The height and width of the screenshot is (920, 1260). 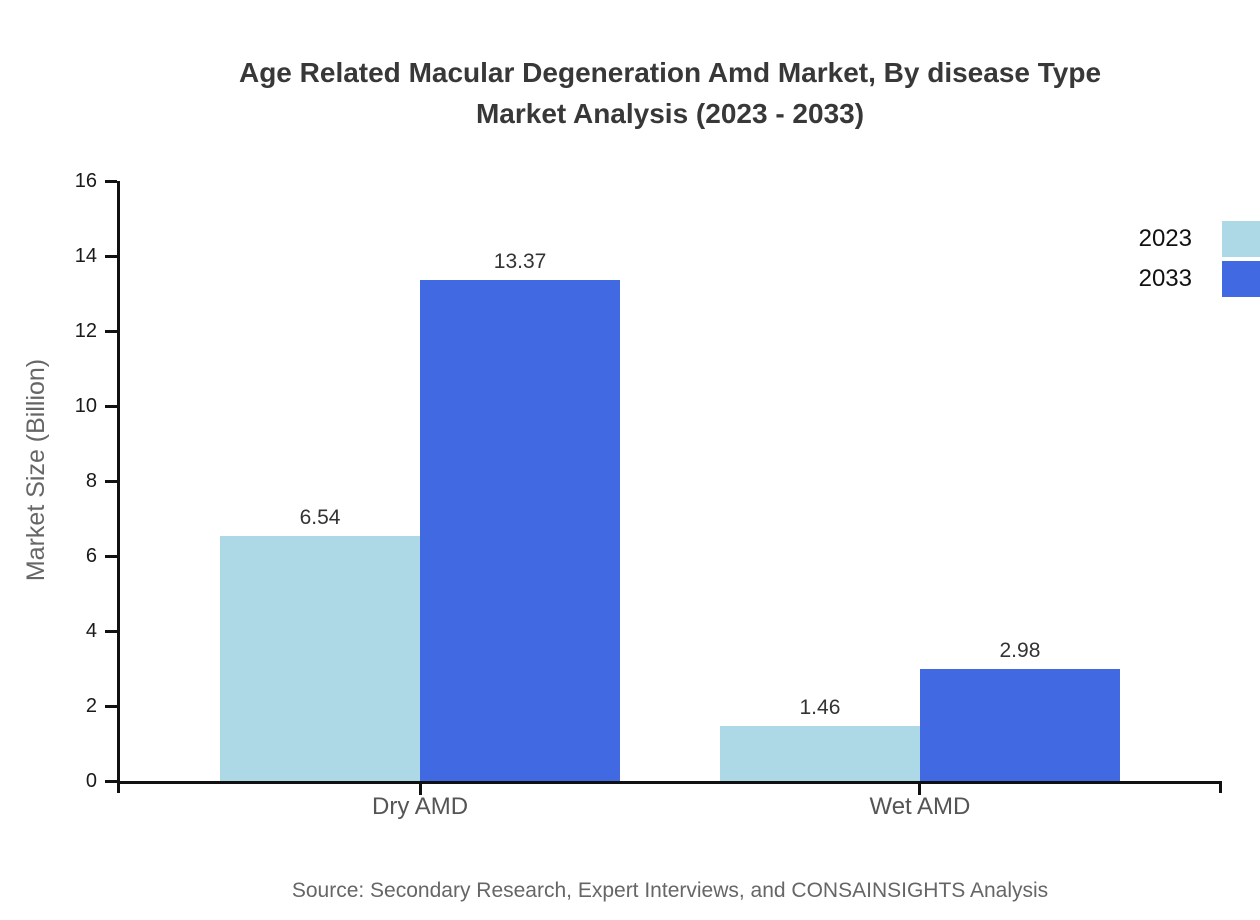 What do you see at coordinates (1199, 279) in the screenshot?
I see `legend-item: 2033` at bounding box center [1199, 279].